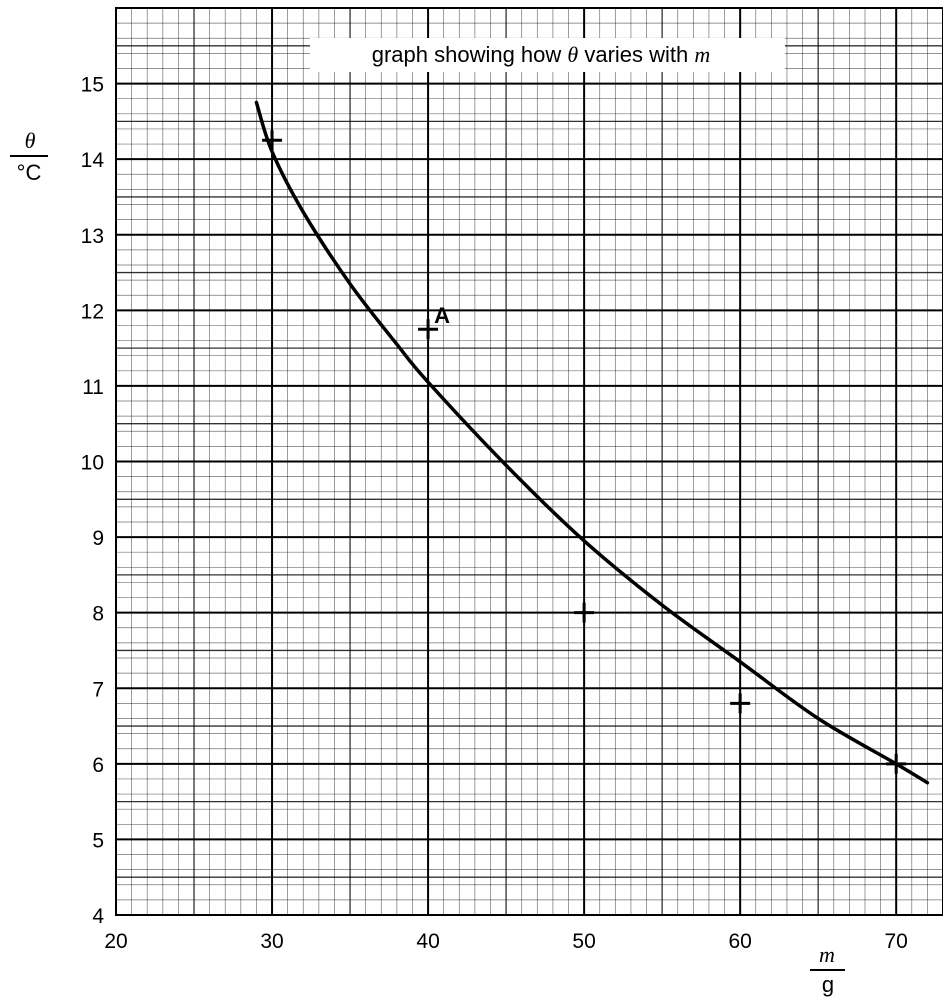  Describe the element at coordinates (29, 156) in the screenshot. I see `y-axis-label: θ °C` at that location.